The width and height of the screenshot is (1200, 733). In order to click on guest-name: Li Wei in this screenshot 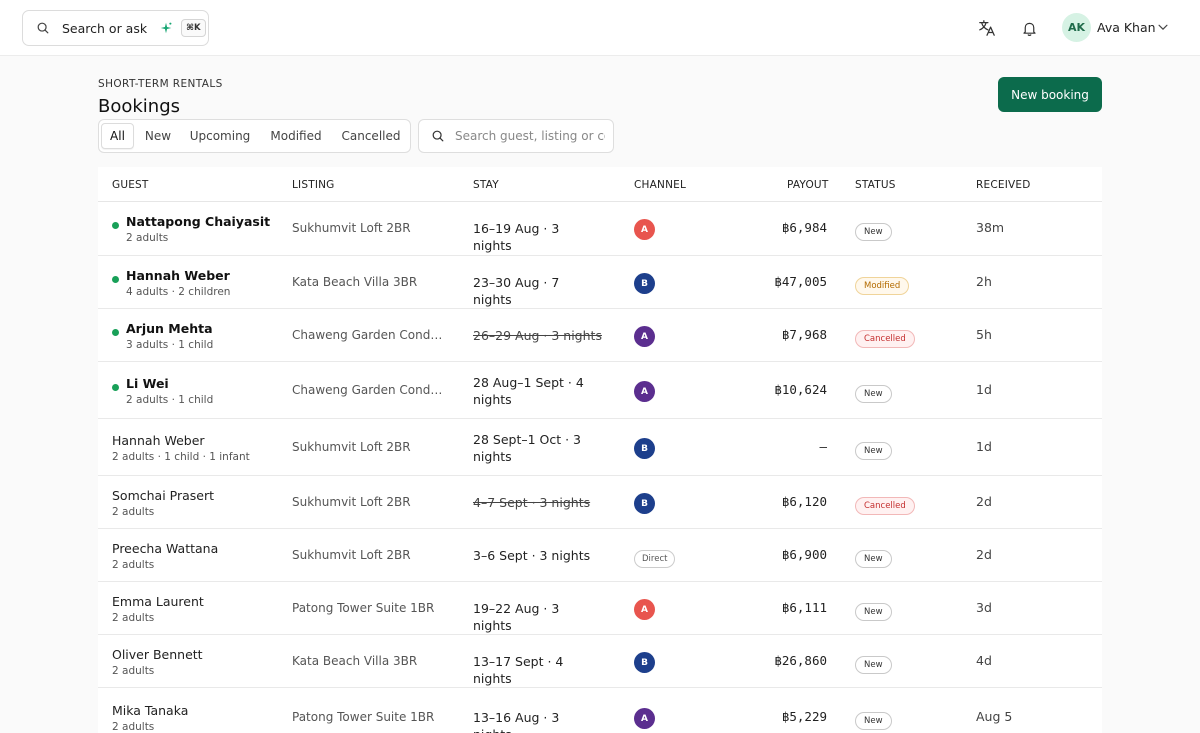, I will do `click(147, 383)`.